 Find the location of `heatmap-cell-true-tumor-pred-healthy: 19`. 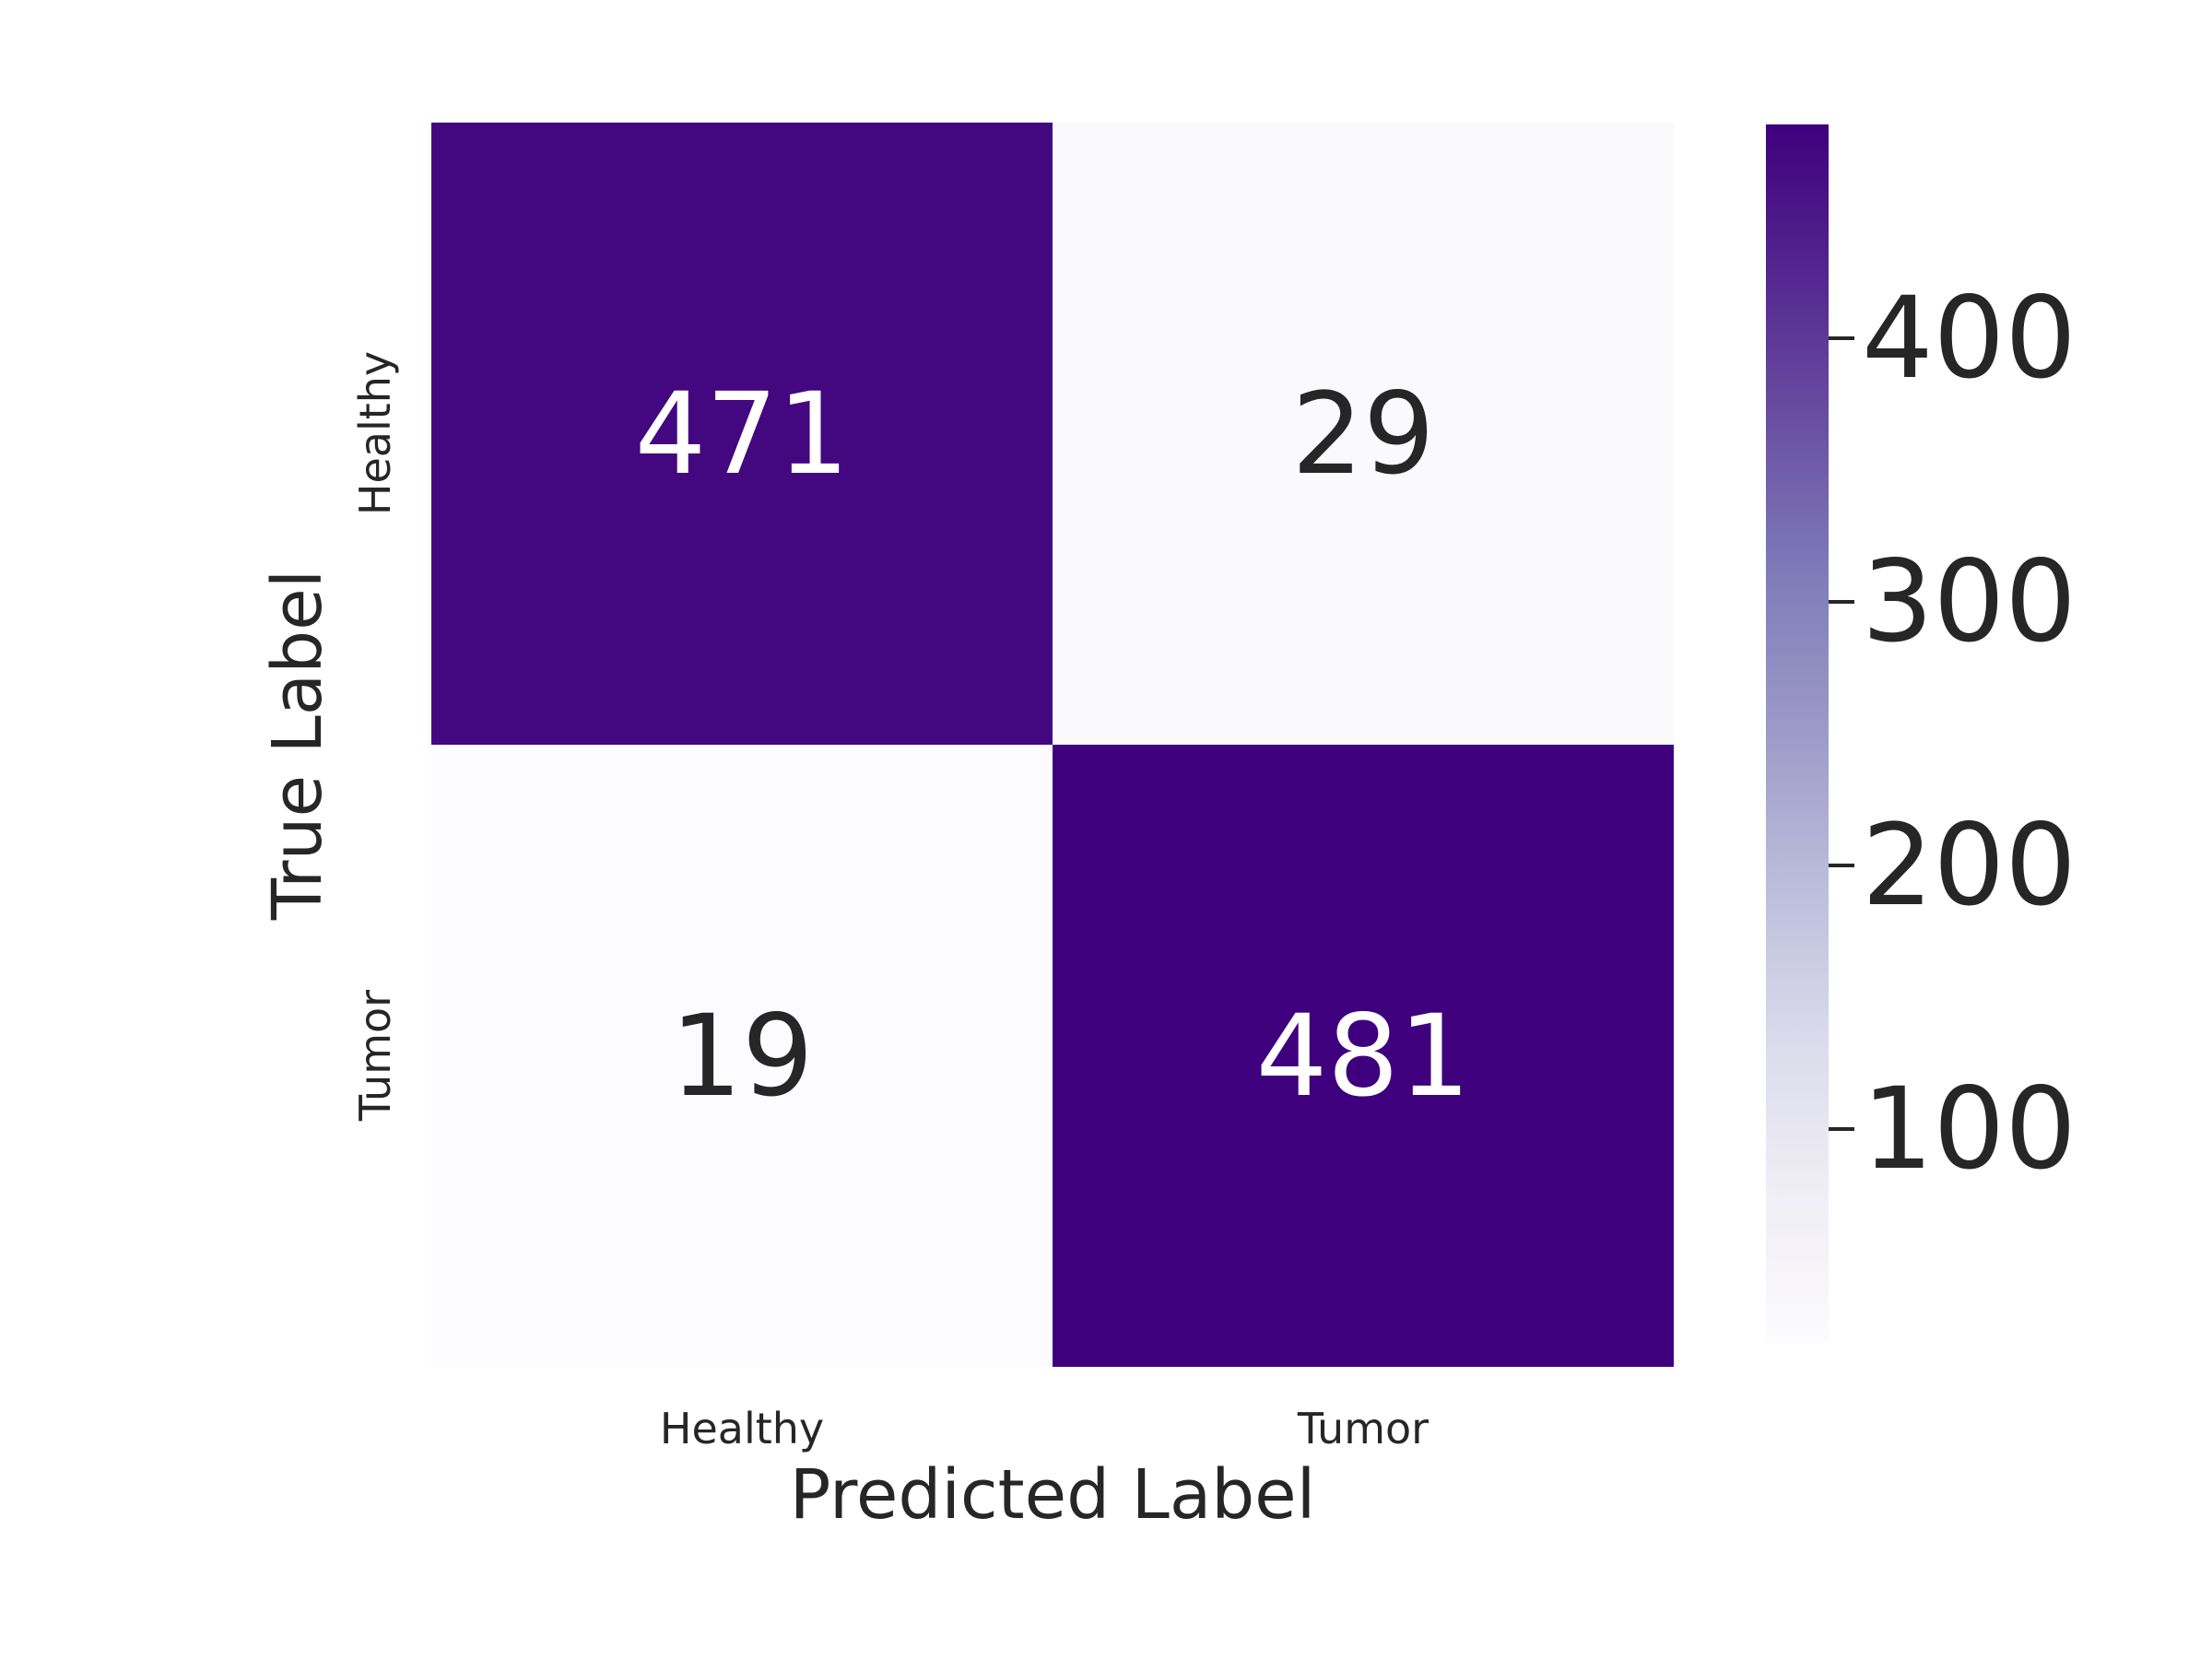

heatmap-cell-true-tumor-pred-healthy: 19 is located at coordinates (742, 1056).